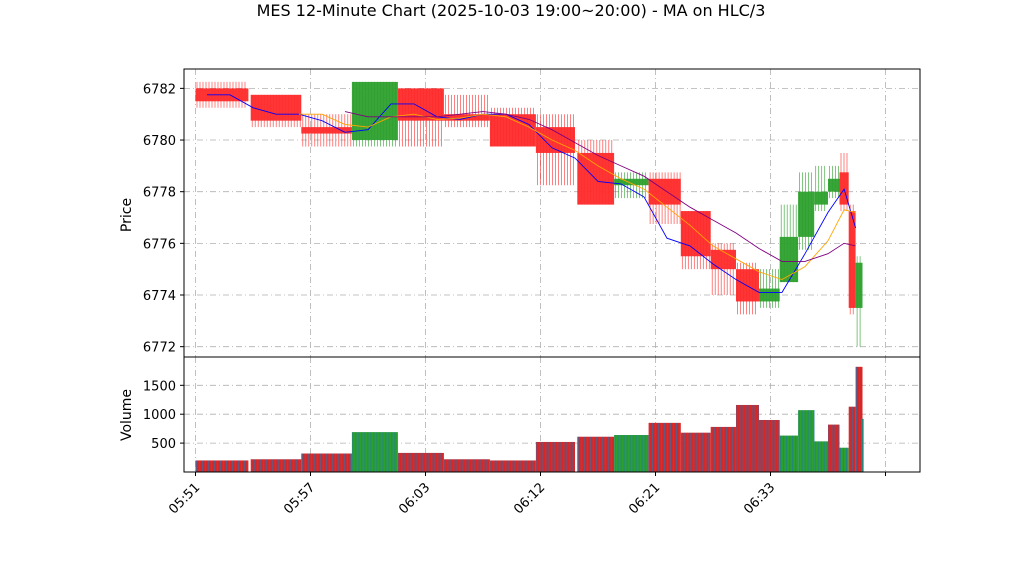  What do you see at coordinates (529, 419) in the screenshot?
I see `volume-bars` at bounding box center [529, 419].